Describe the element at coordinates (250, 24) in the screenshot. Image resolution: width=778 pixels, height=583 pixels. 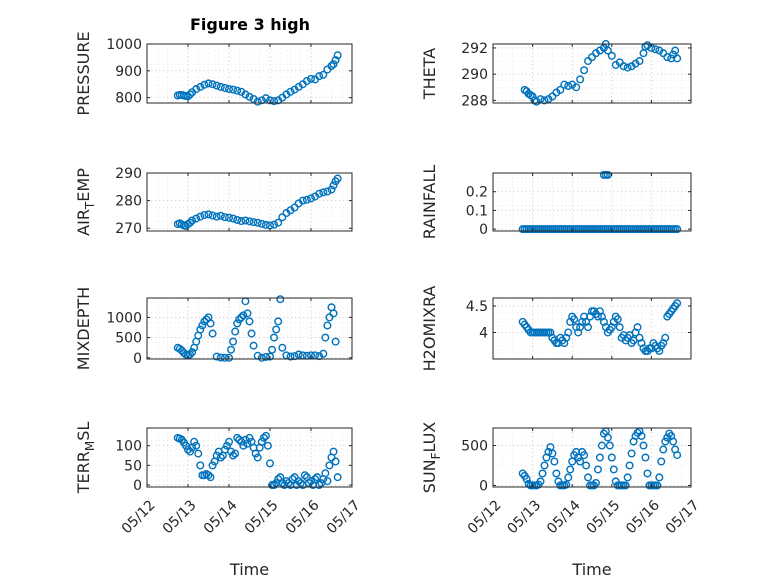
I see `figure-title: Figure 3 high` at that location.